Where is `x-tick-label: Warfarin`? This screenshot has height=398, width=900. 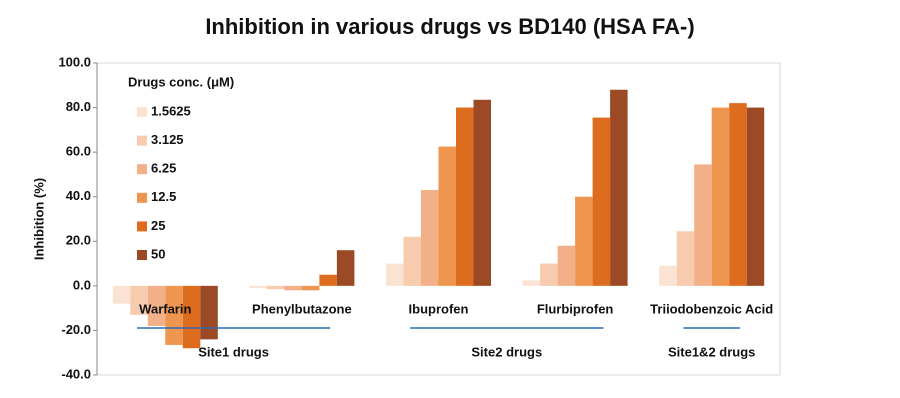 x-tick-label: Warfarin is located at coordinates (165, 308).